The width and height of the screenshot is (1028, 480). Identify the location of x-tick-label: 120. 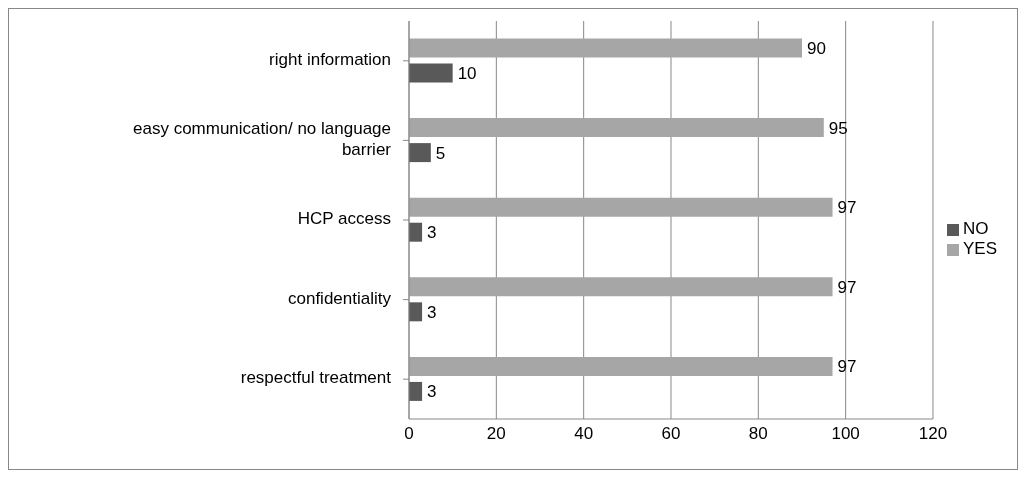
(933, 434).